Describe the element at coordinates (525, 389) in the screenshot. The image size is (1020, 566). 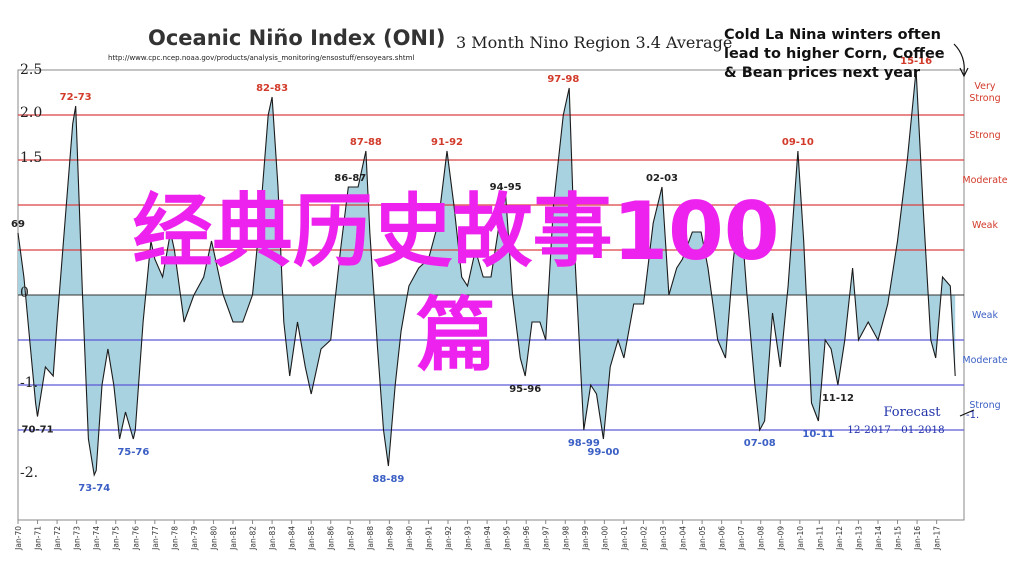
I see `event-label-95-96: 95-96` at that location.